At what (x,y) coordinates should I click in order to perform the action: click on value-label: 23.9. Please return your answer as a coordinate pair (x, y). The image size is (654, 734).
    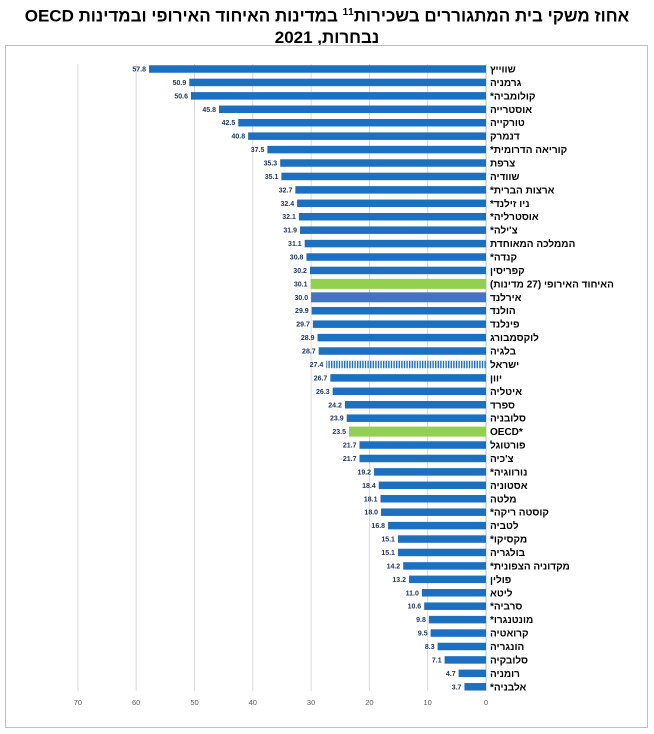
    Looking at the image, I should click on (337, 419).